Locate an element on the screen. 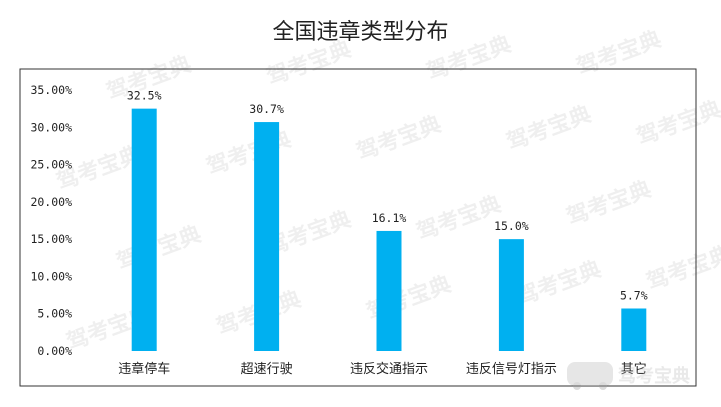 This screenshot has height=407, width=721. x-category-label: 违反信号灯指示 is located at coordinates (511, 369).